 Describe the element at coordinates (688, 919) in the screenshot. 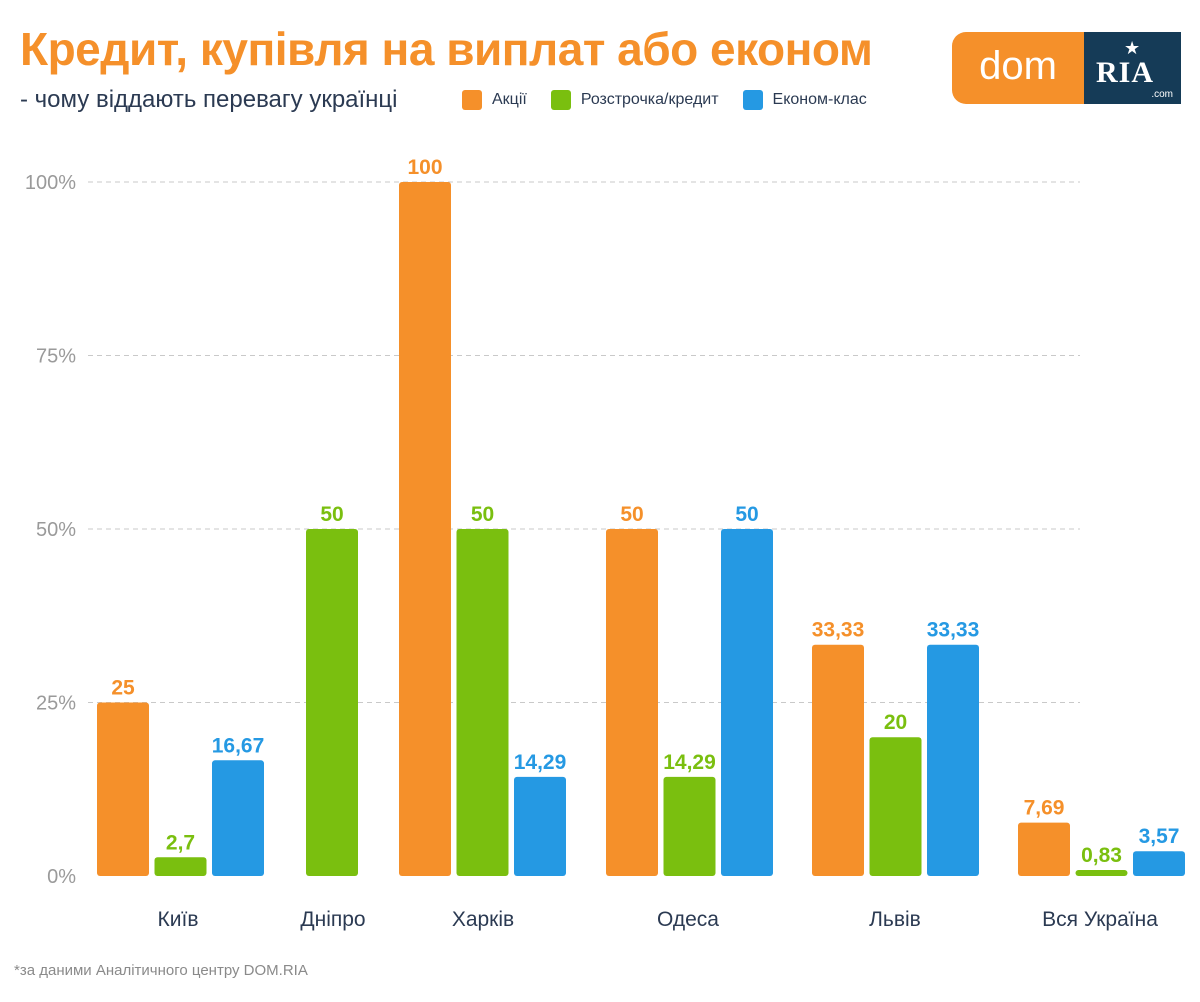

I see `x-category-label: Одеса` at that location.